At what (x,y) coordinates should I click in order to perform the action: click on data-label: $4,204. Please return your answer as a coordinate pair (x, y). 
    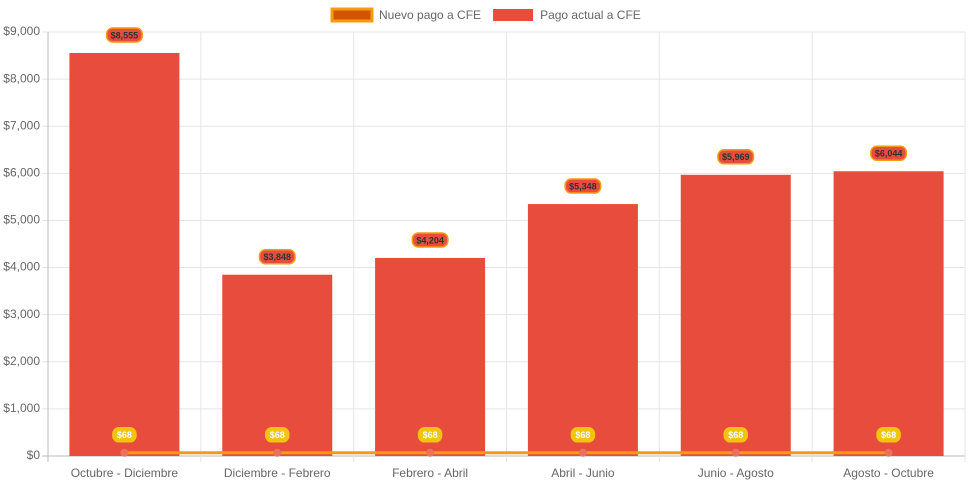
    Looking at the image, I should click on (430, 240).